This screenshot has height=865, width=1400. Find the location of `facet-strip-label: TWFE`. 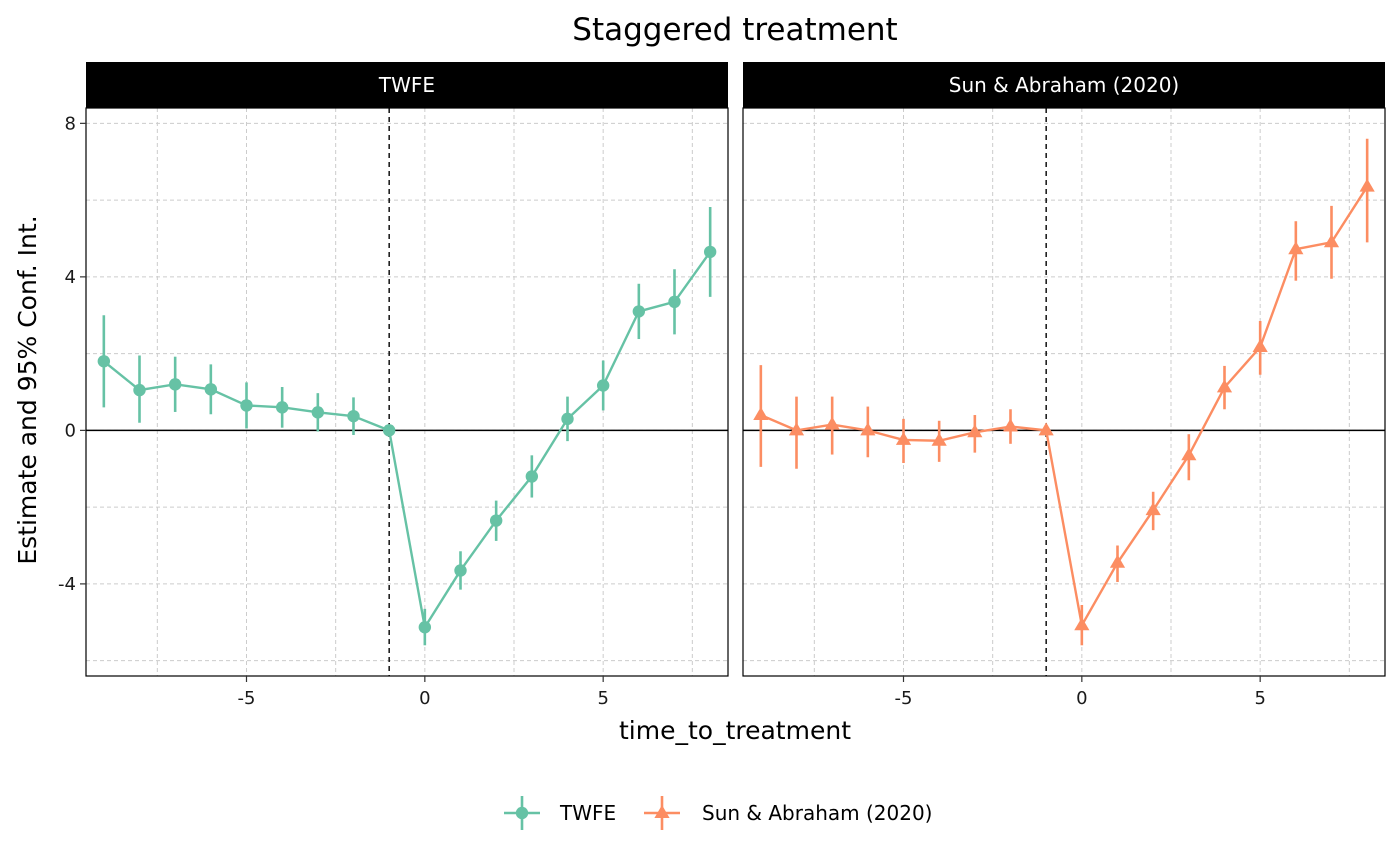

facet-strip-label: TWFE is located at coordinates (406, 85).